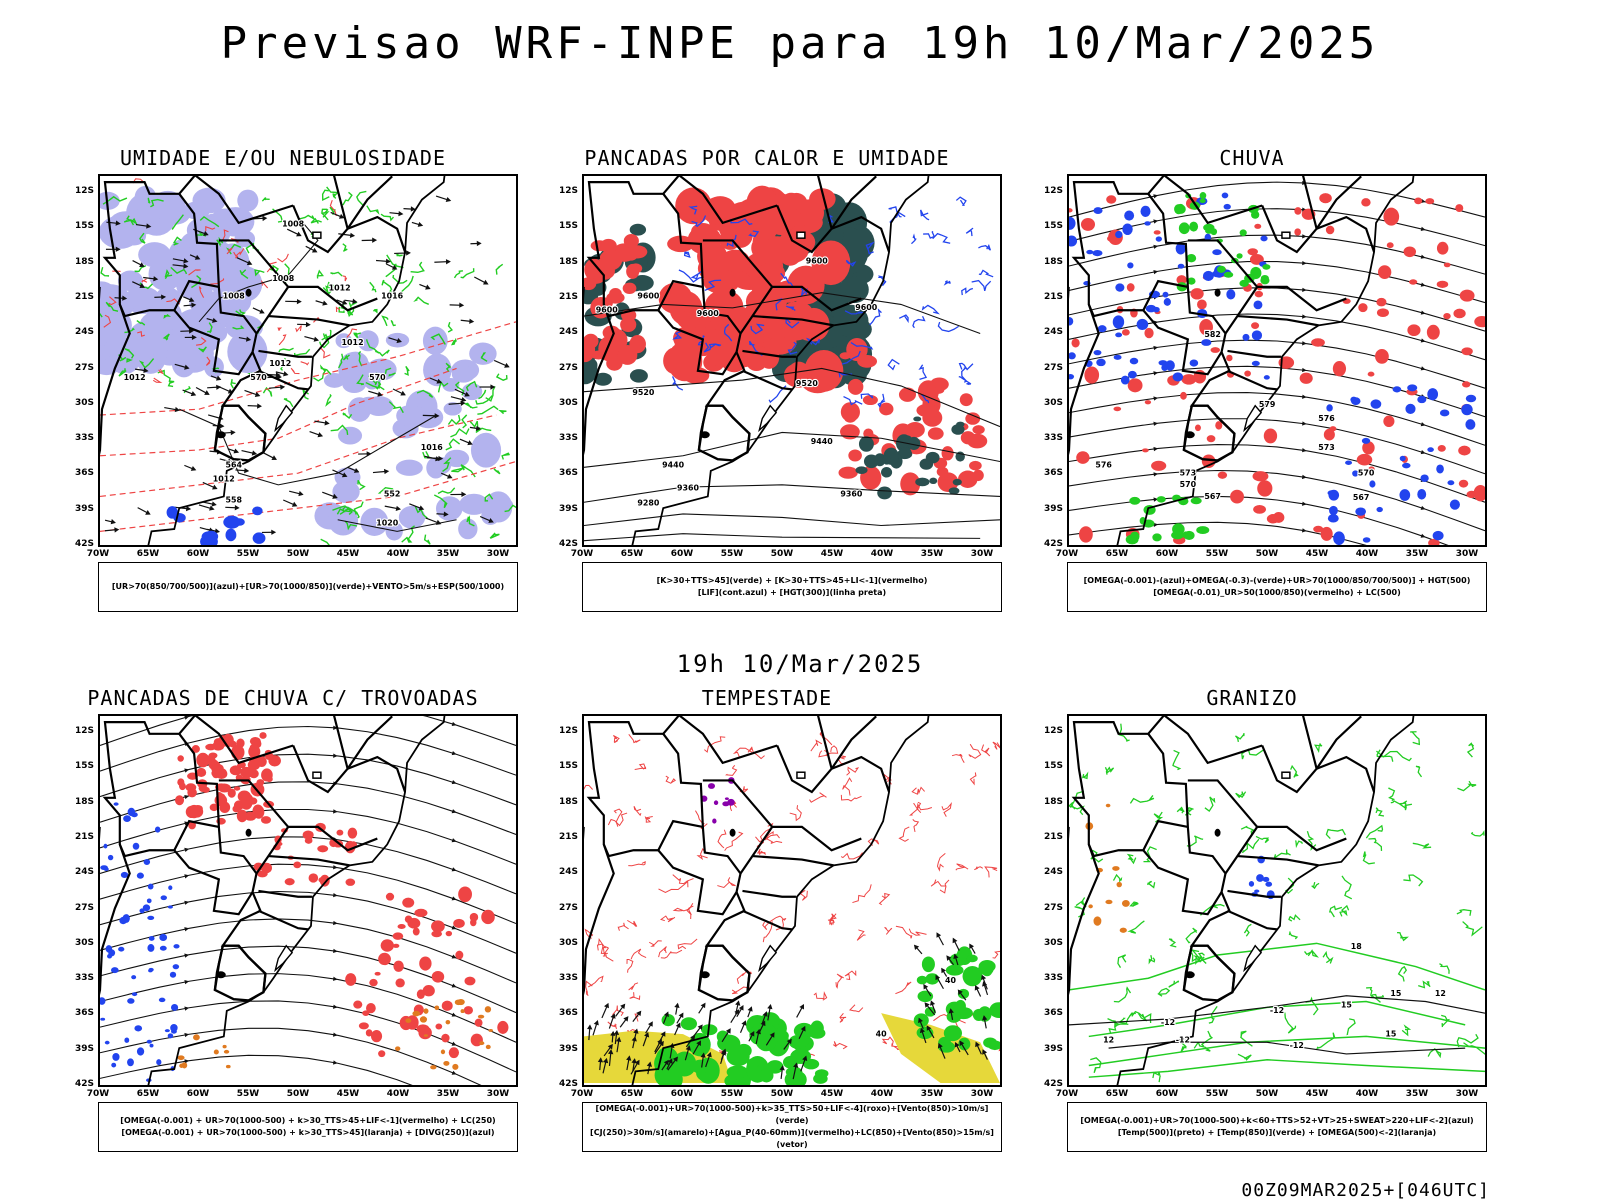 This screenshot has height=1201, width=1600. What do you see at coordinates (1317, 554) in the screenshot?
I see `lon-tick-label: 45W` at bounding box center [1317, 554].